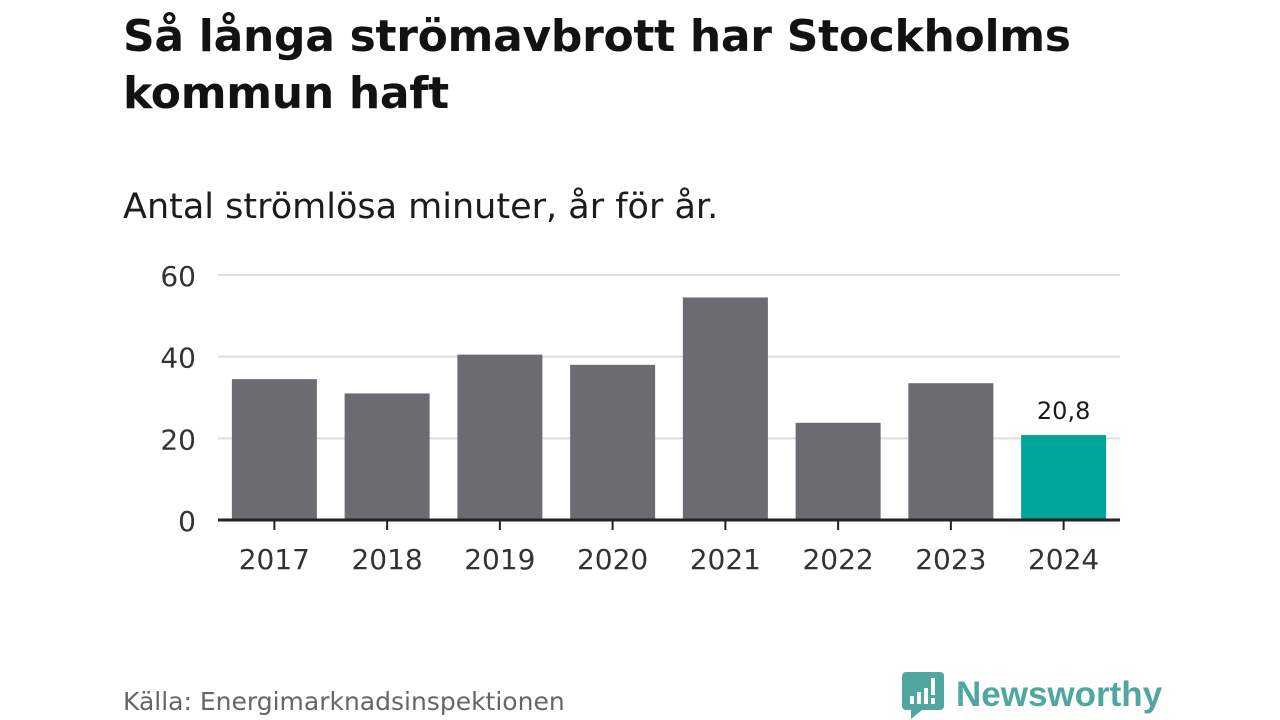 This screenshot has height=720, width=1280. I want to click on brand-name: Newsworthy, so click(1059, 694).